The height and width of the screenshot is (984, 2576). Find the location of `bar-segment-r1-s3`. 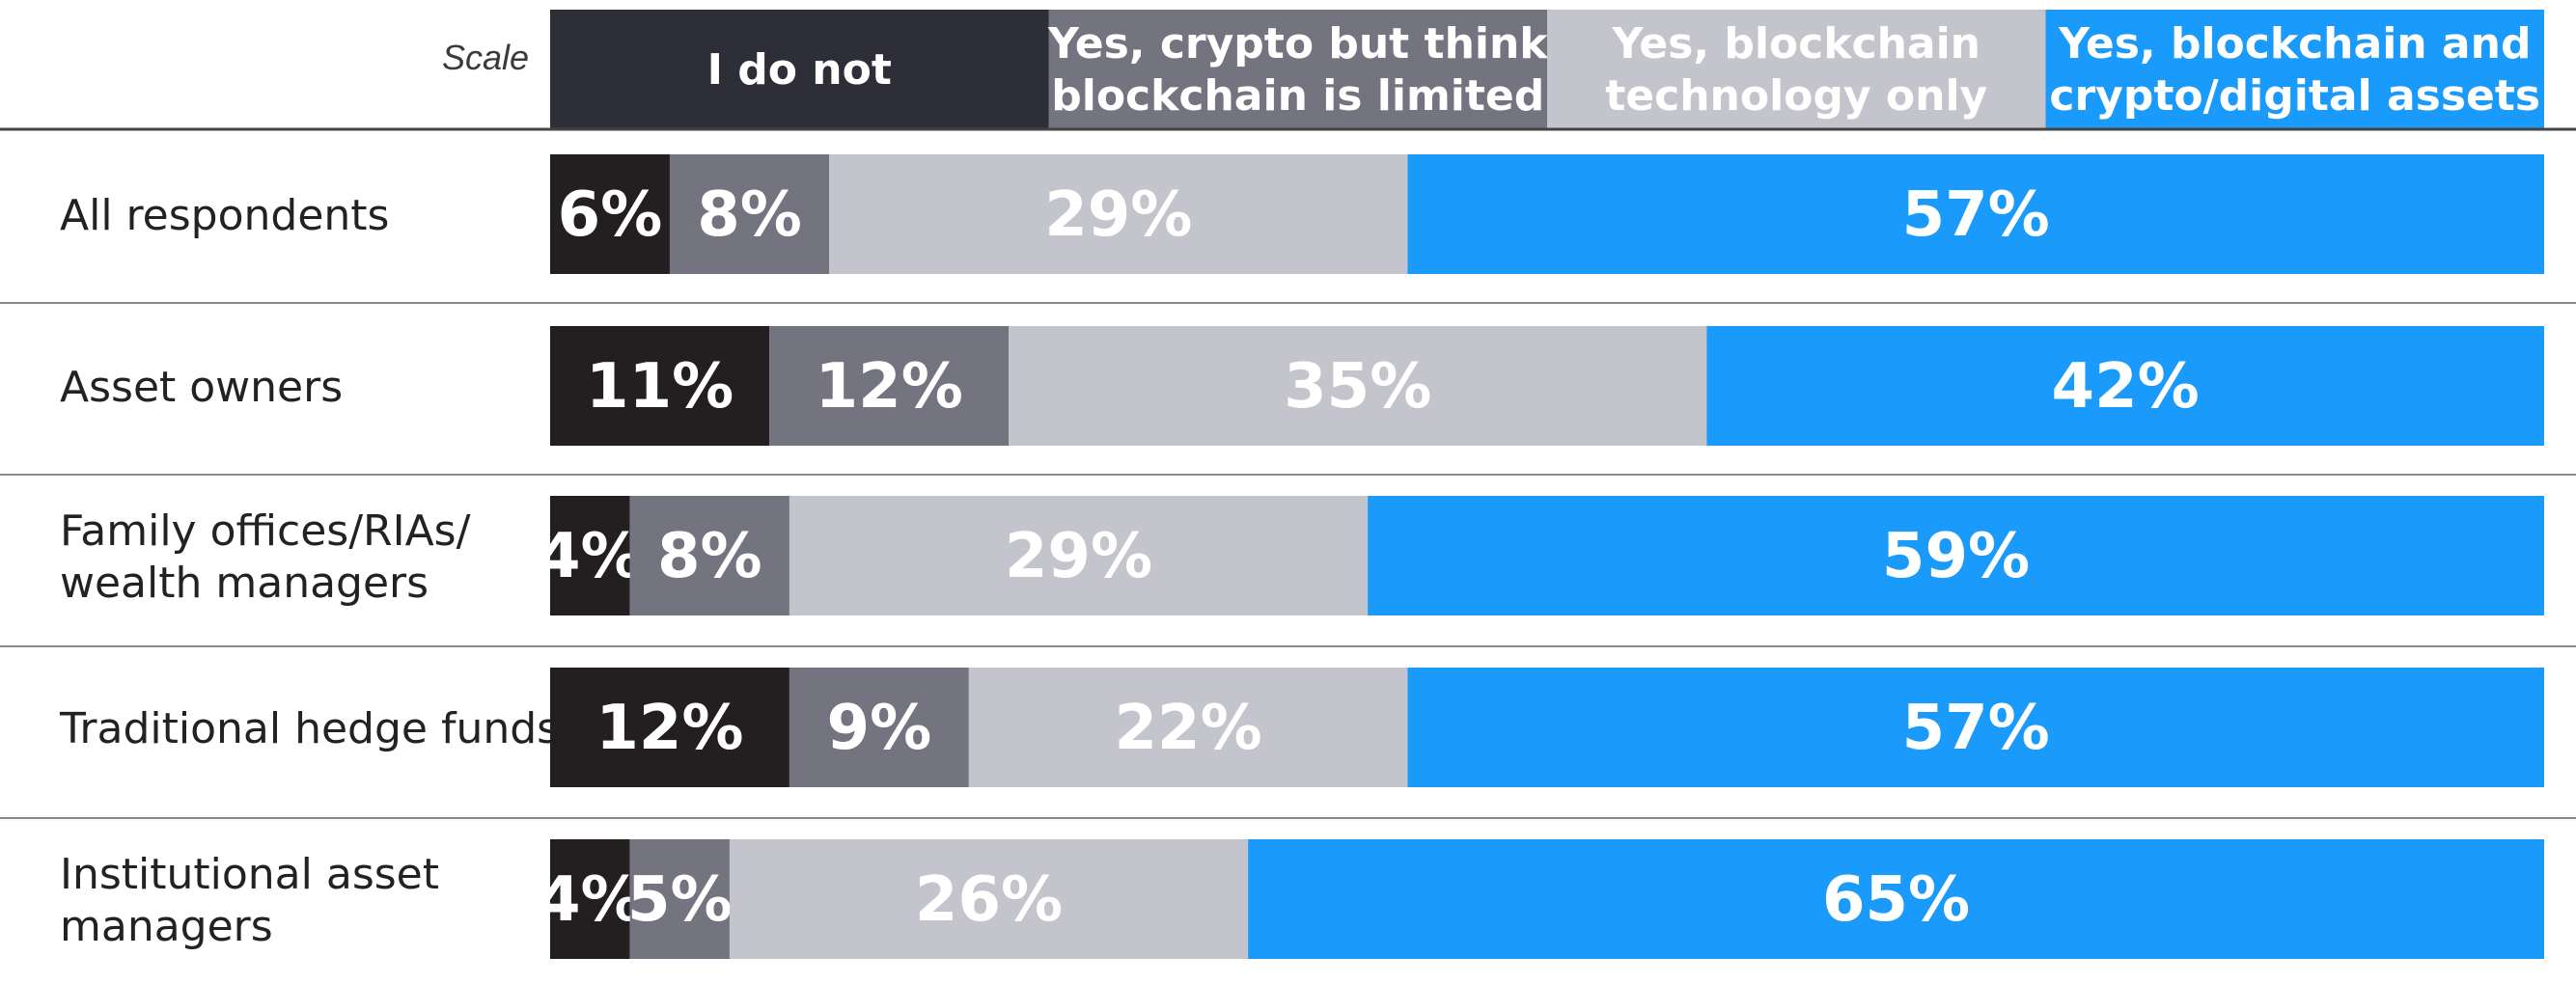

bar-segment-r1-s3 is located at coordinates (1118, 214).